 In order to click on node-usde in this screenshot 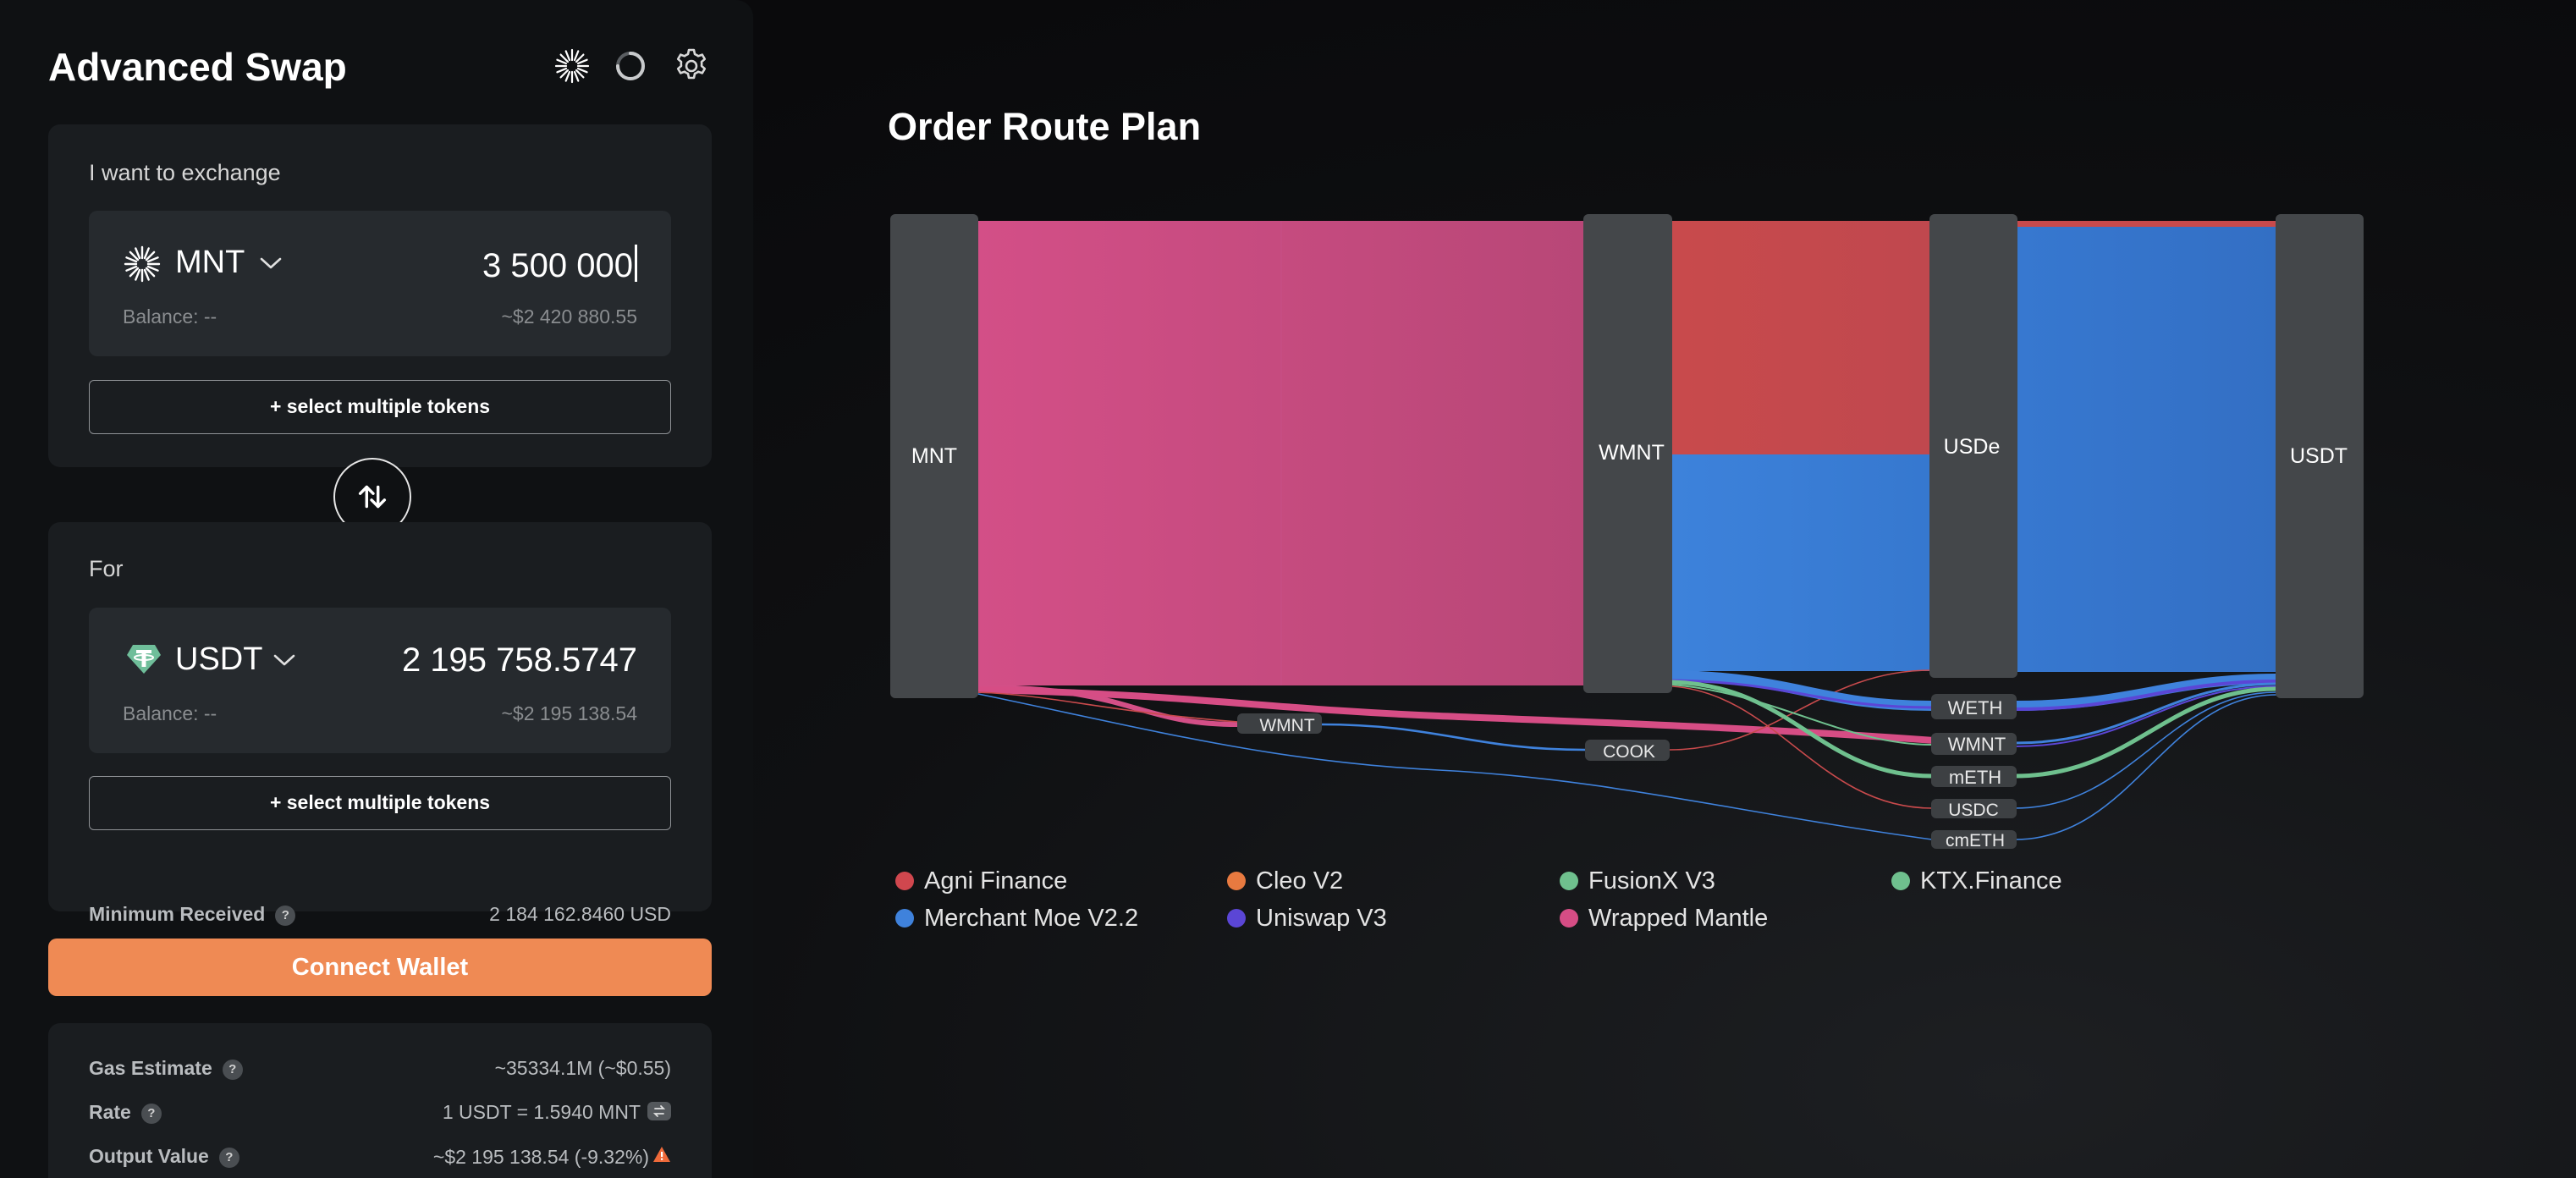, I will do `click(1973, 446)`.